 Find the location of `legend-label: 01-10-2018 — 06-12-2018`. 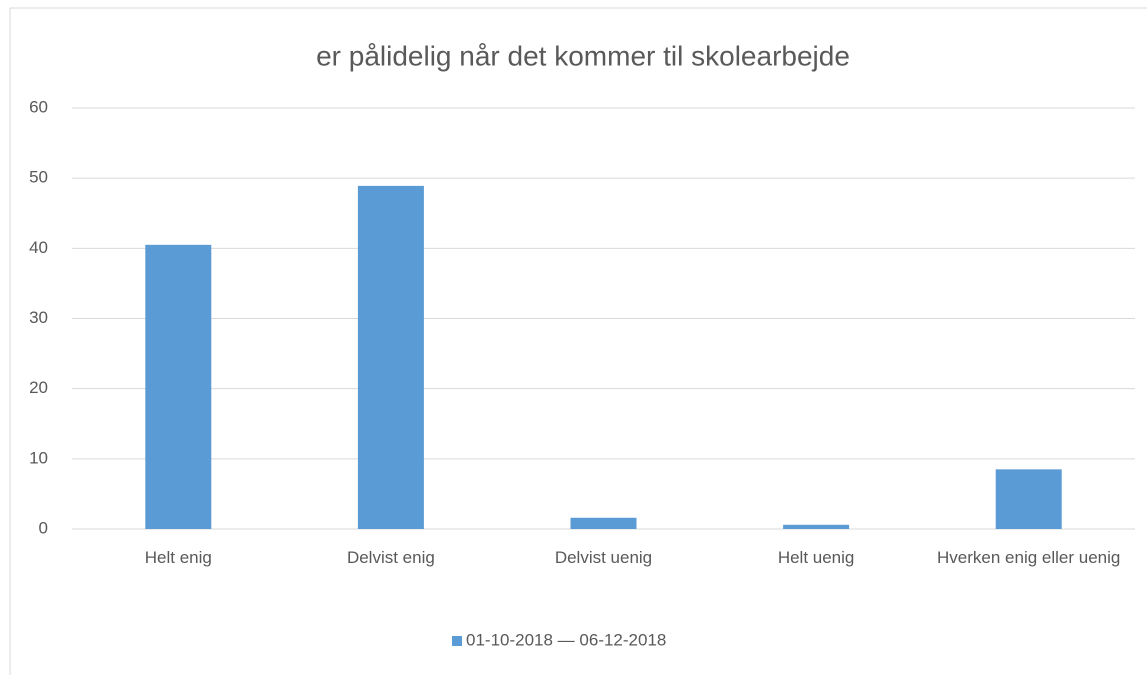

legend-label: 01-10-2018 — 06-12-2018 is located at coordinates (566, 639).